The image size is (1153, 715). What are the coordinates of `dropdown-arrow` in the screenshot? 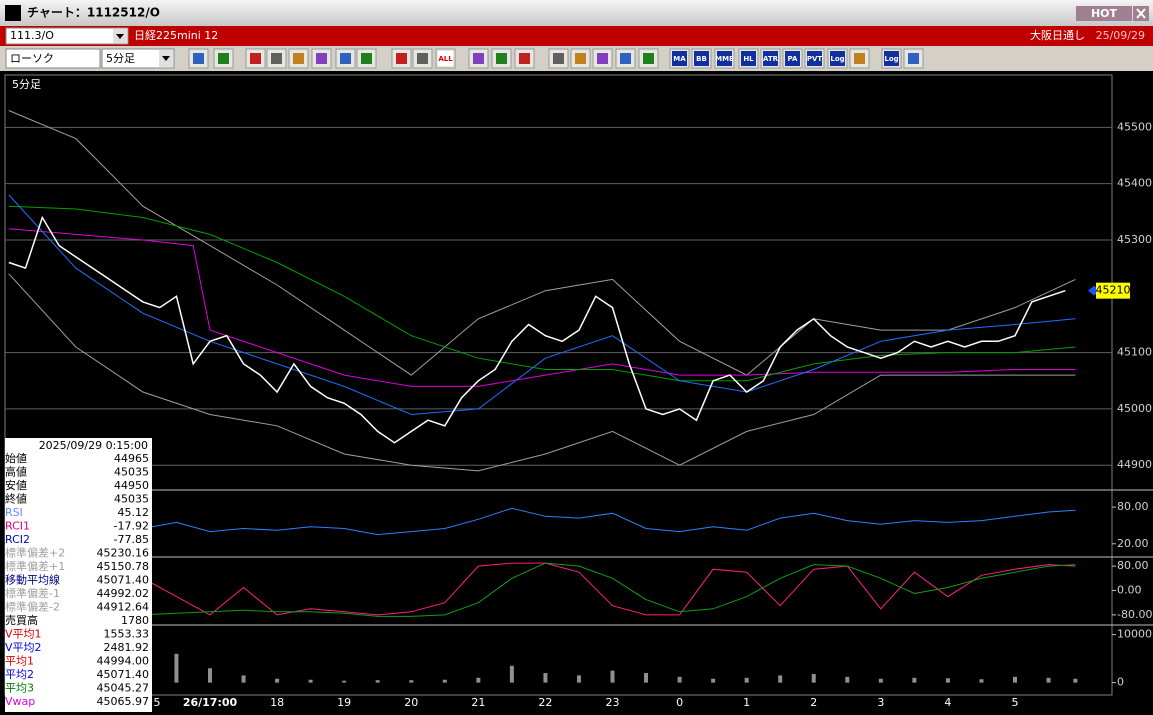 It's located at (166, 58).